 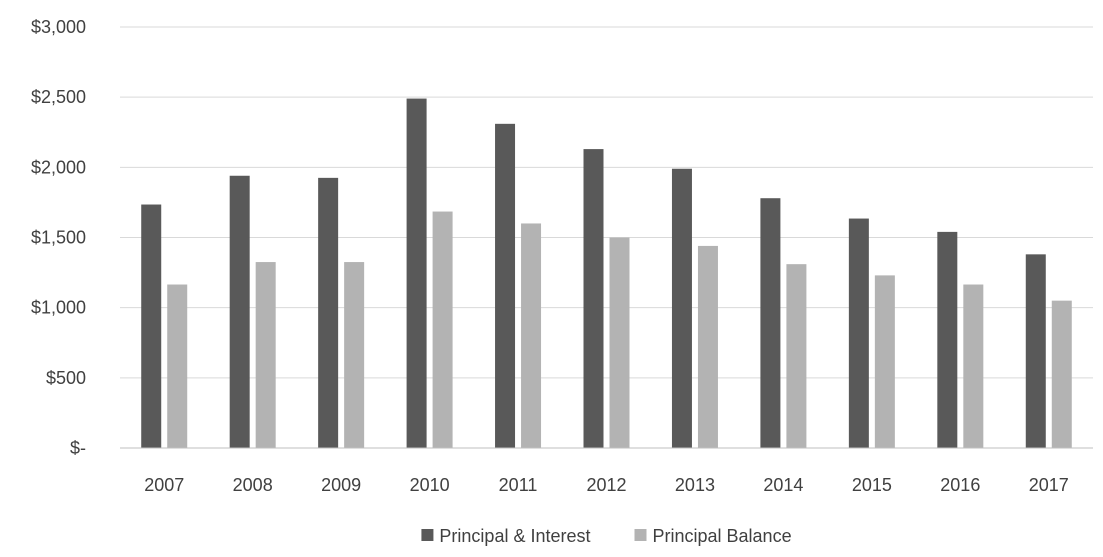 I want to click on x-tick-label: 2010, so click(x=430, y=485).